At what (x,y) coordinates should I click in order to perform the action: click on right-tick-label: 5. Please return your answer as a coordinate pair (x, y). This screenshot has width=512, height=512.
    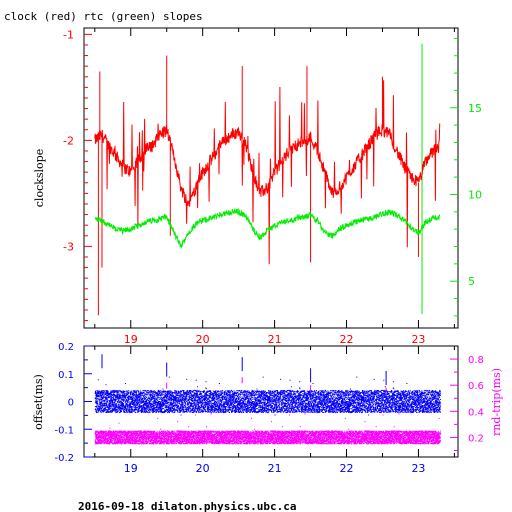
    Looking at the image, I should click on (471, 281).